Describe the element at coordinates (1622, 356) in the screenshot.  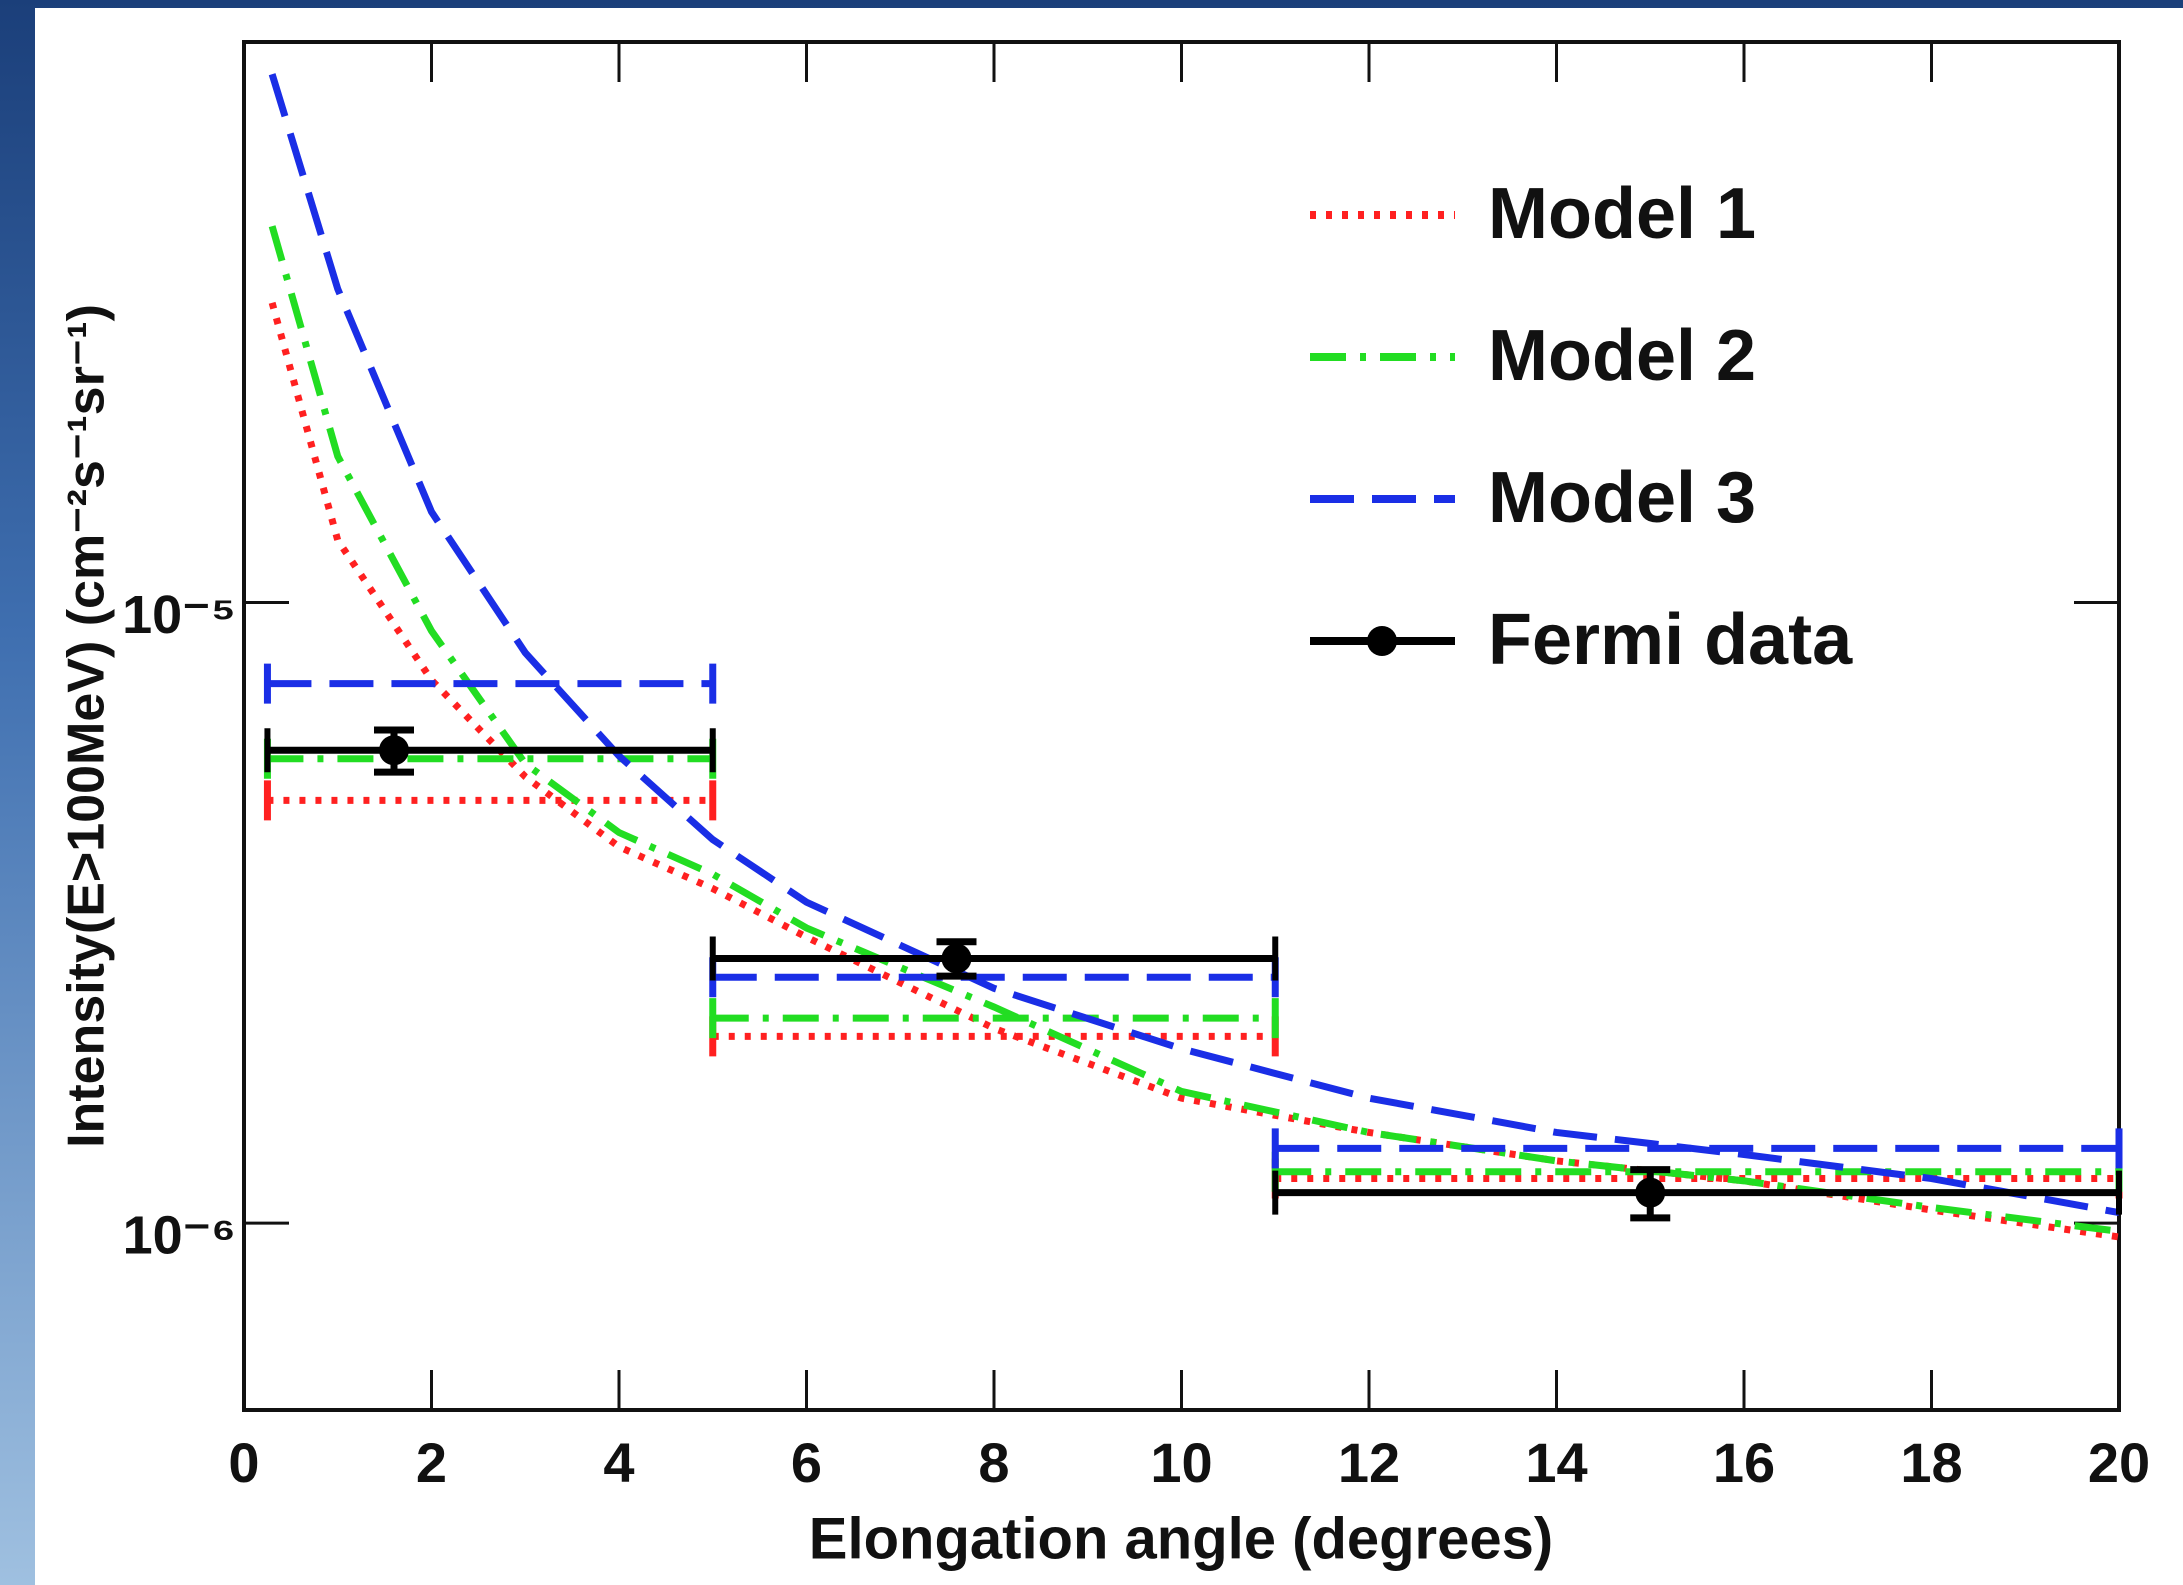
I see `legend-label: Model 2` at that location.